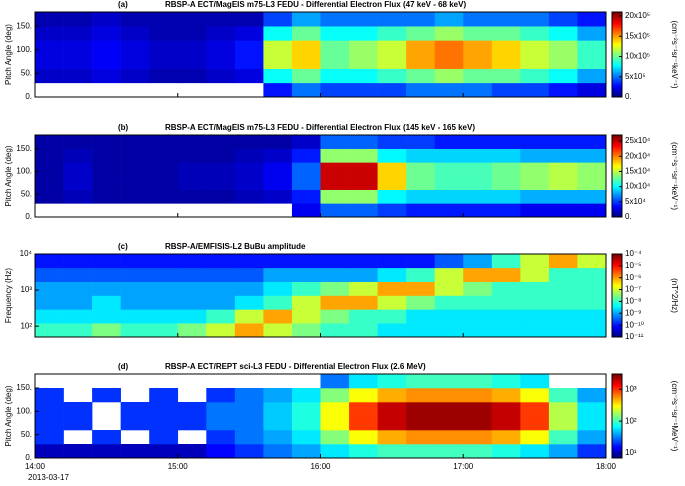  Describe the element at coordinates (638, 140) in the screenshot. I see `colorbar-tick-label: 25x10⁴` at that location.